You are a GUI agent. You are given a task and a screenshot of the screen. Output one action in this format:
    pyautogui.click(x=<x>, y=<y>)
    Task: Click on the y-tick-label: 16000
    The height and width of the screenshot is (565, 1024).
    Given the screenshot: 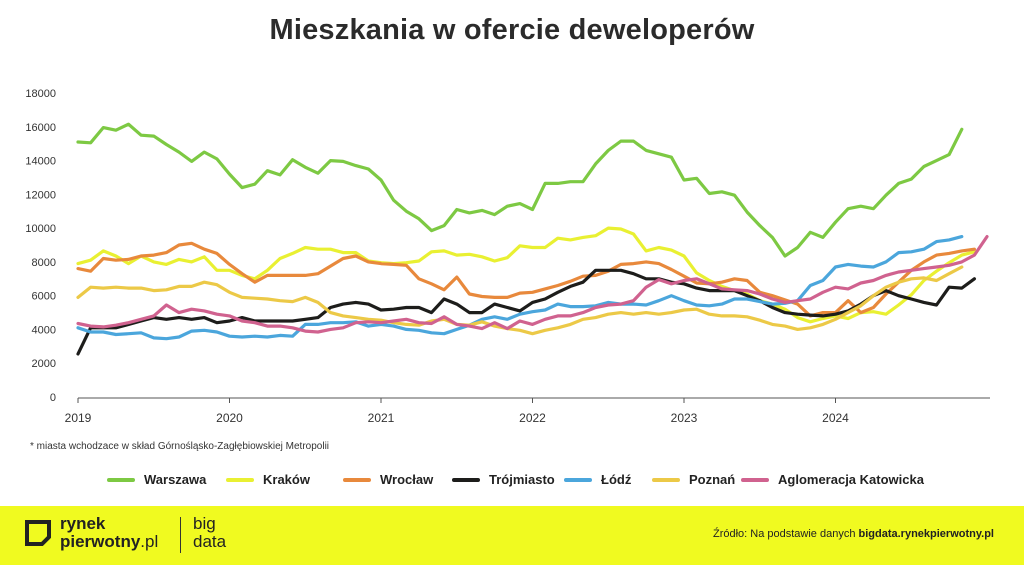 What is the action you would take?
    pyautogui.click(x=40, y=128)
    